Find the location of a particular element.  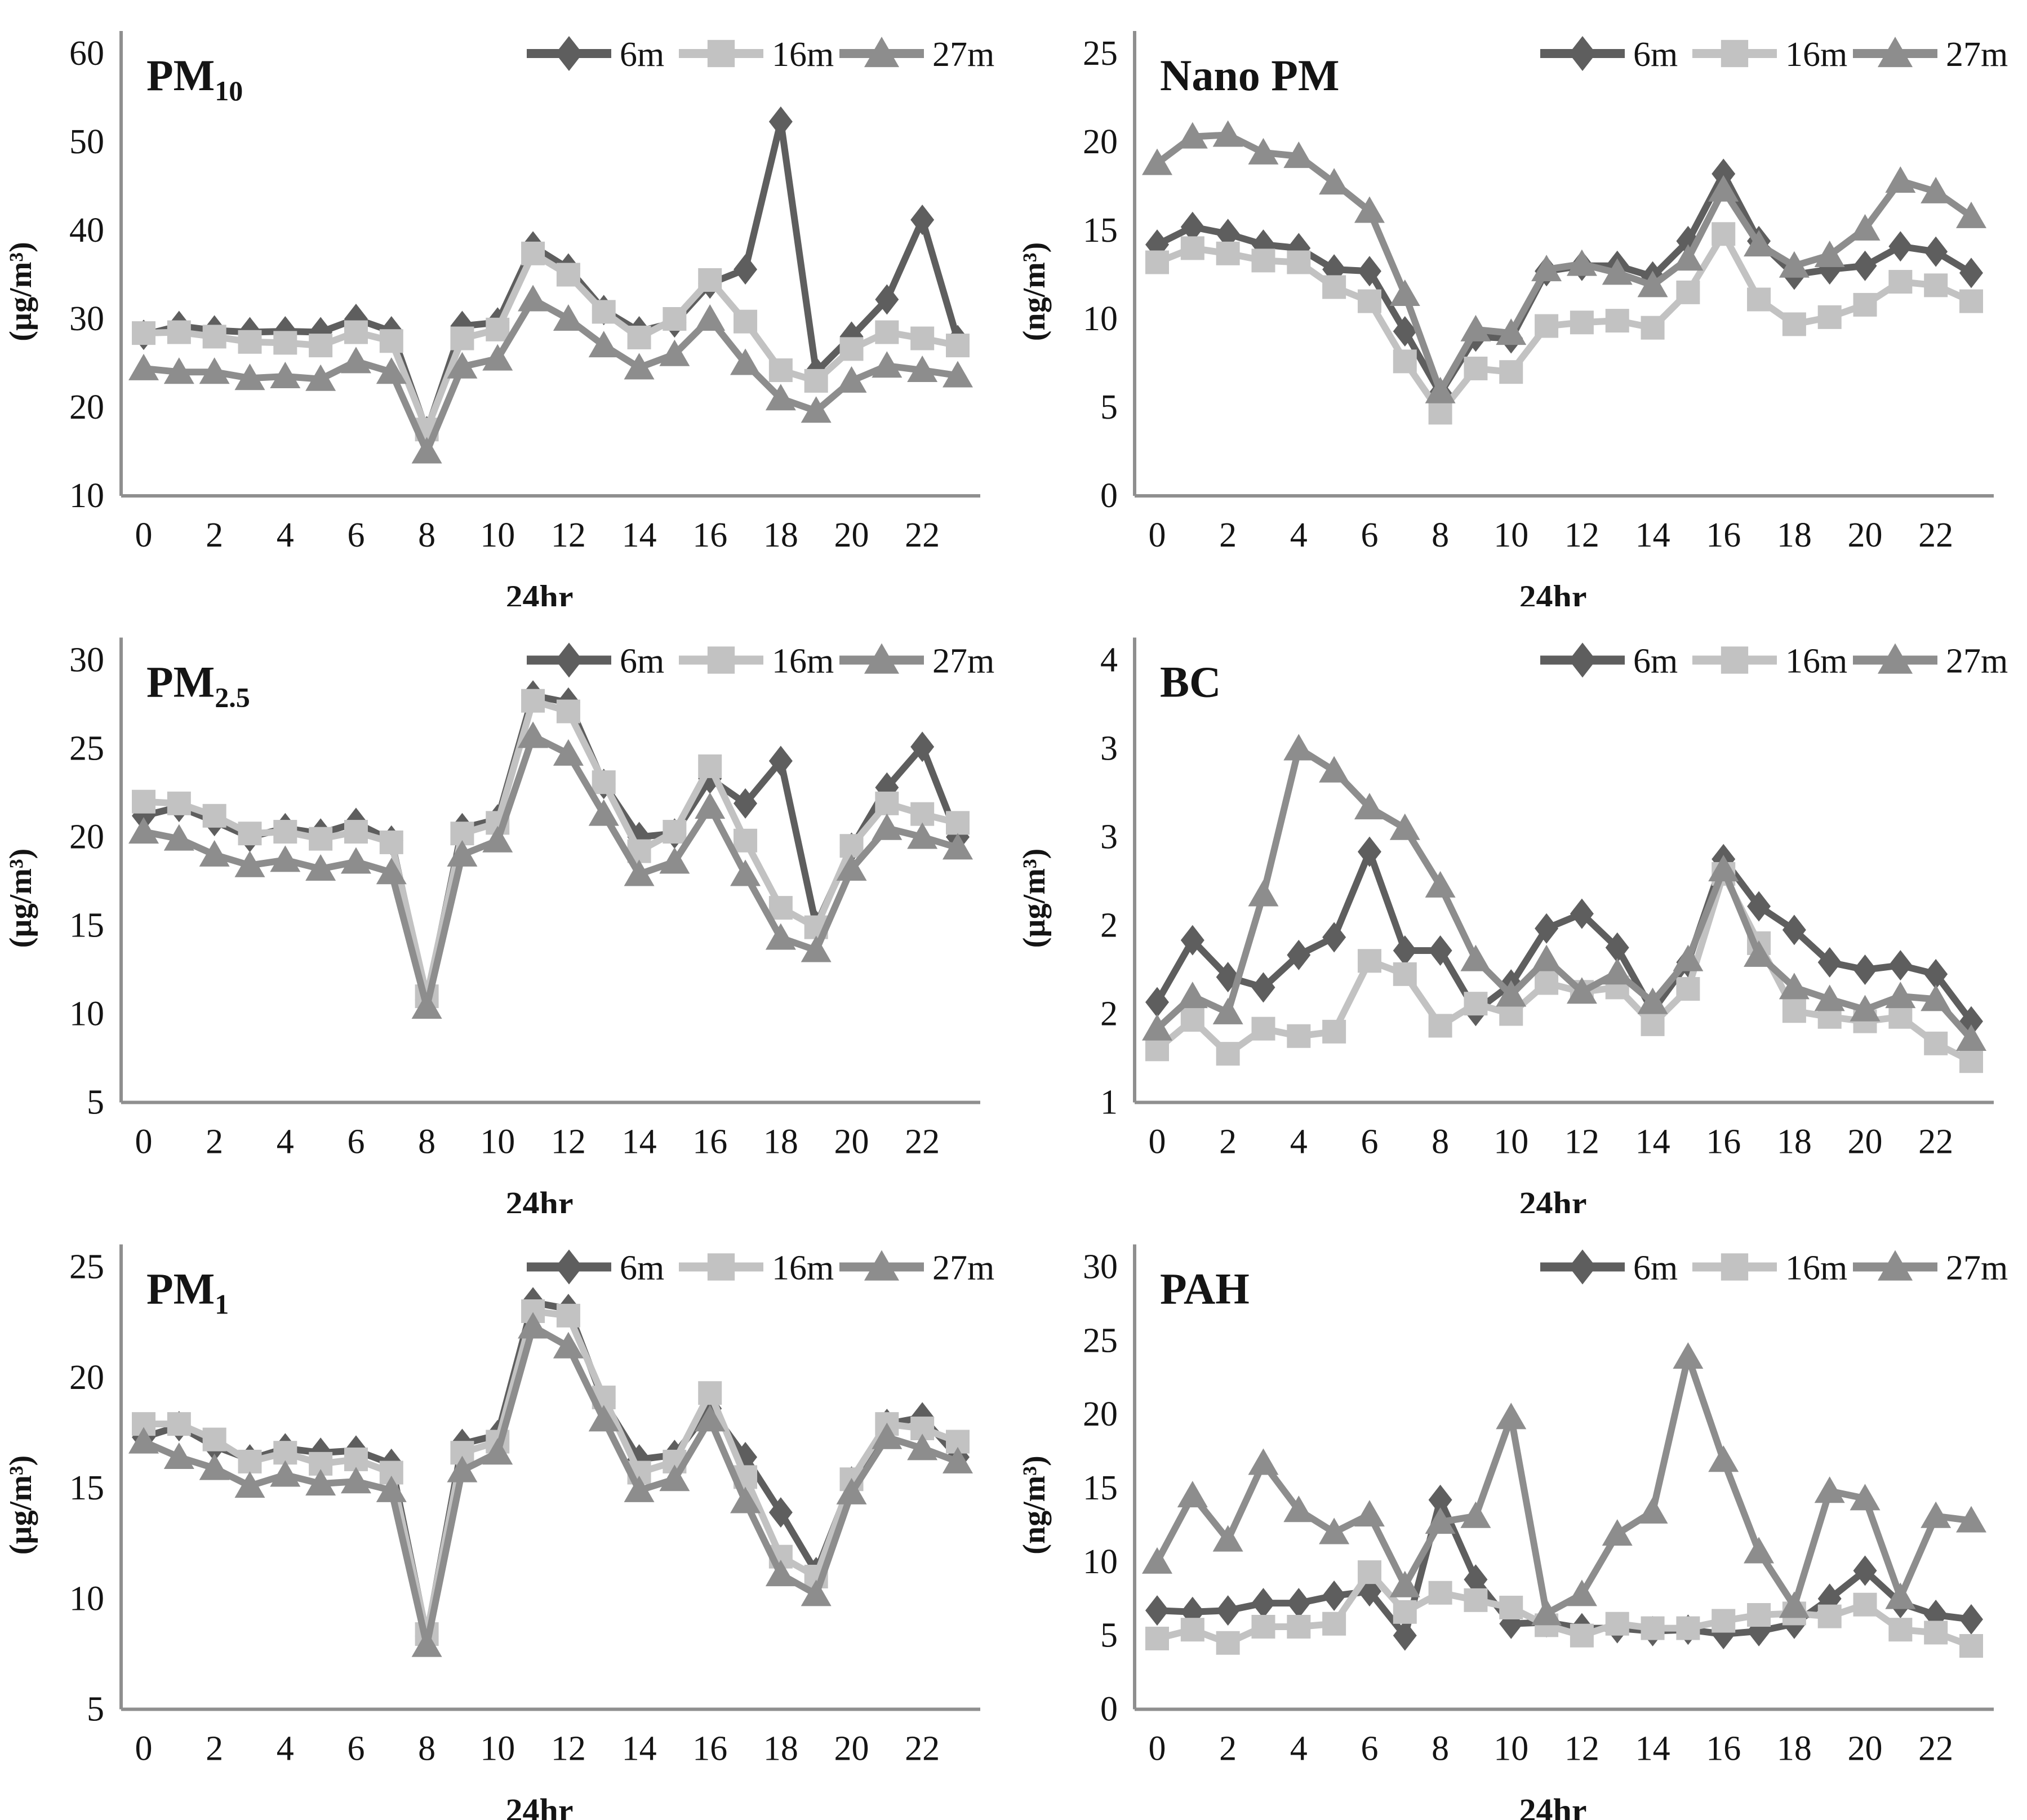

y-tick-label: 20 is located at coordinates (86, 837).